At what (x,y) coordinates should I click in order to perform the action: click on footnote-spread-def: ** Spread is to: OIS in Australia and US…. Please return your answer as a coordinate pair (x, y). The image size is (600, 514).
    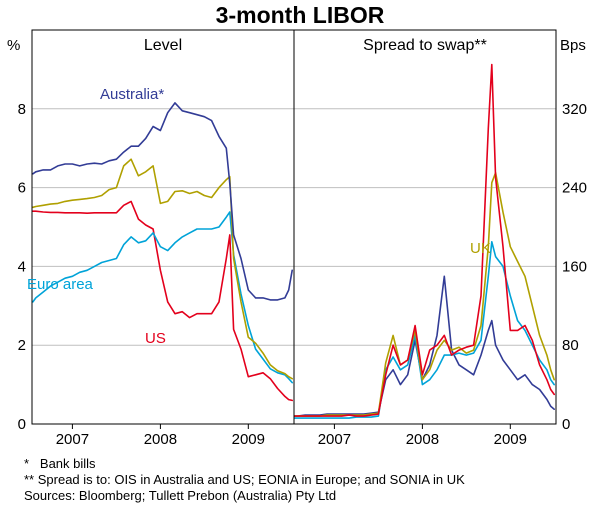
    Looking at the image, I should click on (244, 479).